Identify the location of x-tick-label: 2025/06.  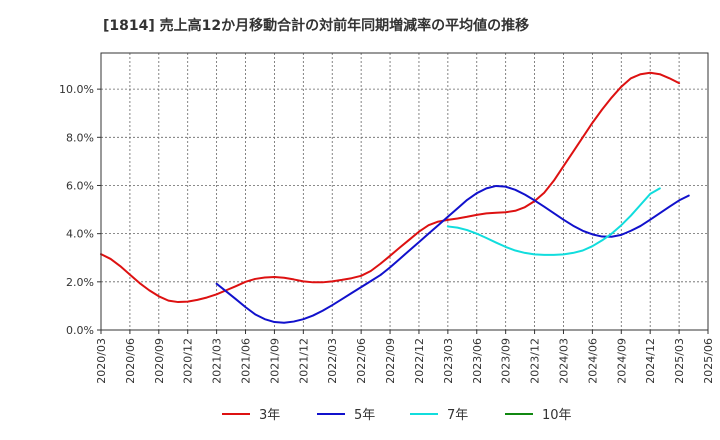
(708, 361).